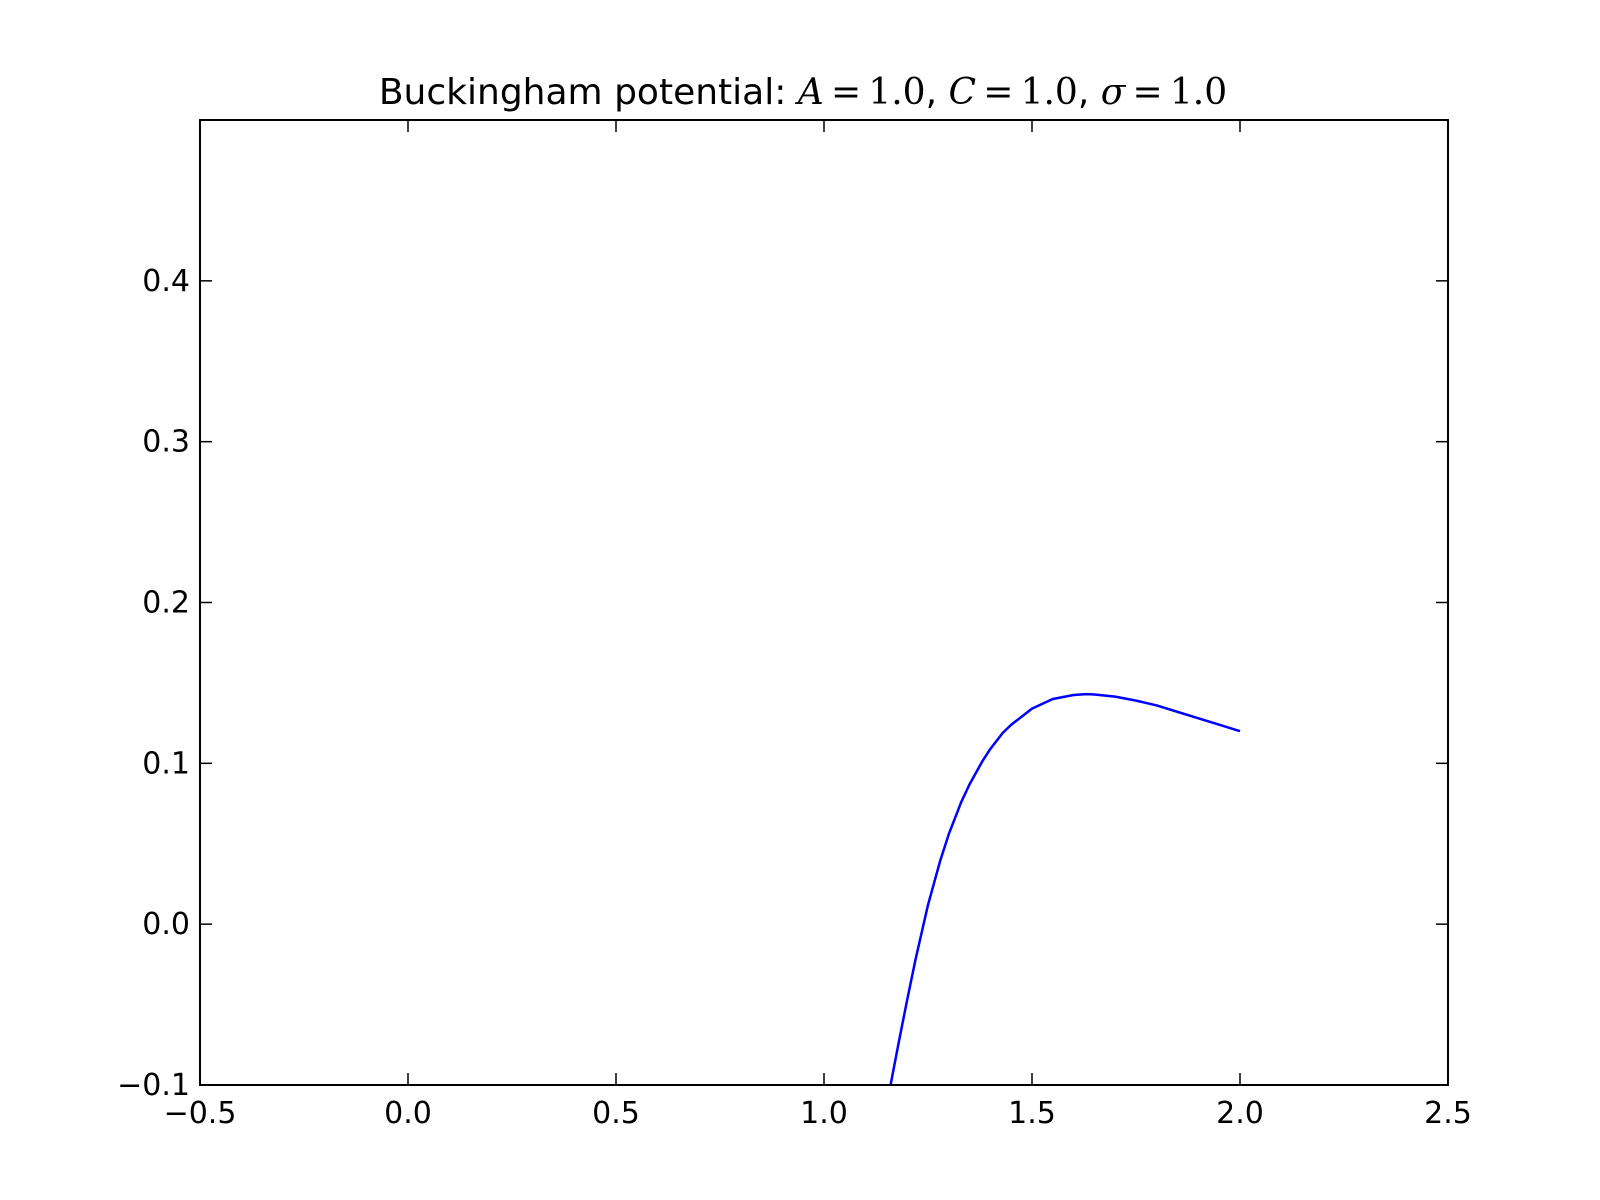 The image size is (1600, 1200). I want to click on y-tick-labels: −0.1 0.0 0.1 0.2 0.3 0.4, so click(153, 683).